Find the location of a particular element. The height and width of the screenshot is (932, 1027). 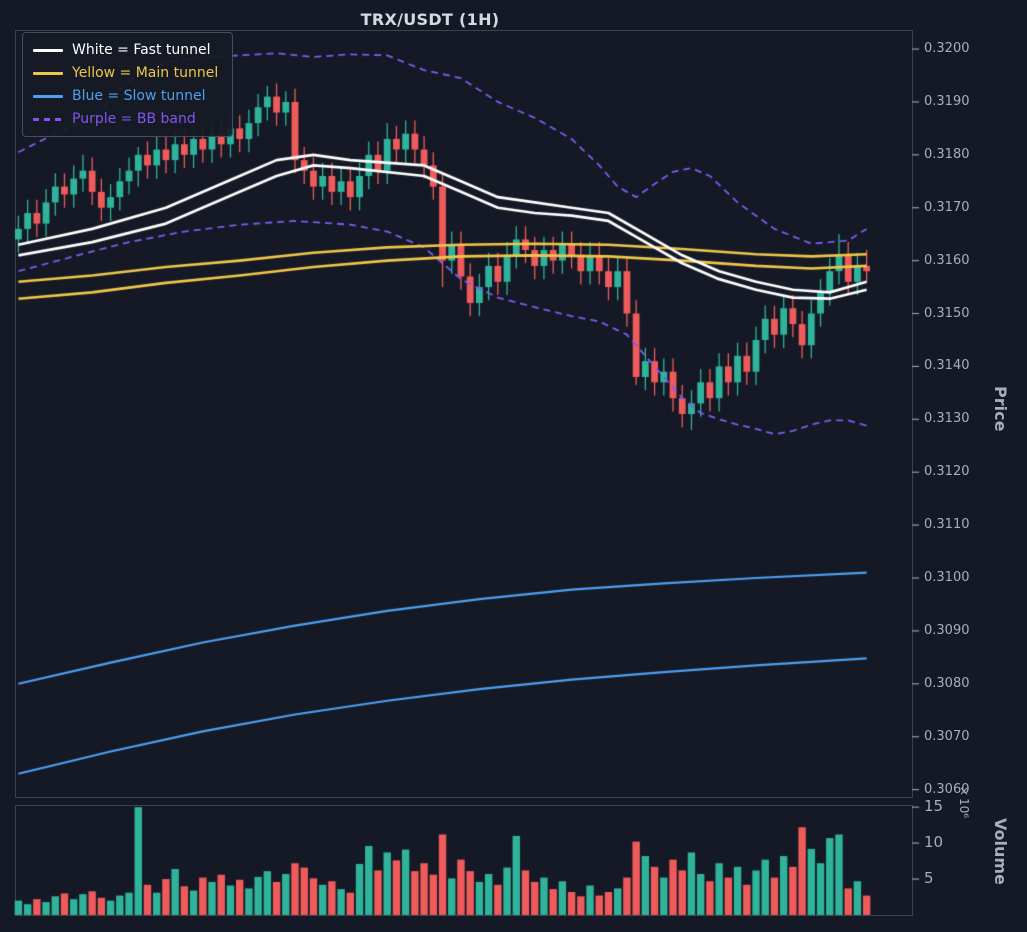

legend-item-main-tunnel: Yellow = Main tunnel is located at coordinates (125, 73).